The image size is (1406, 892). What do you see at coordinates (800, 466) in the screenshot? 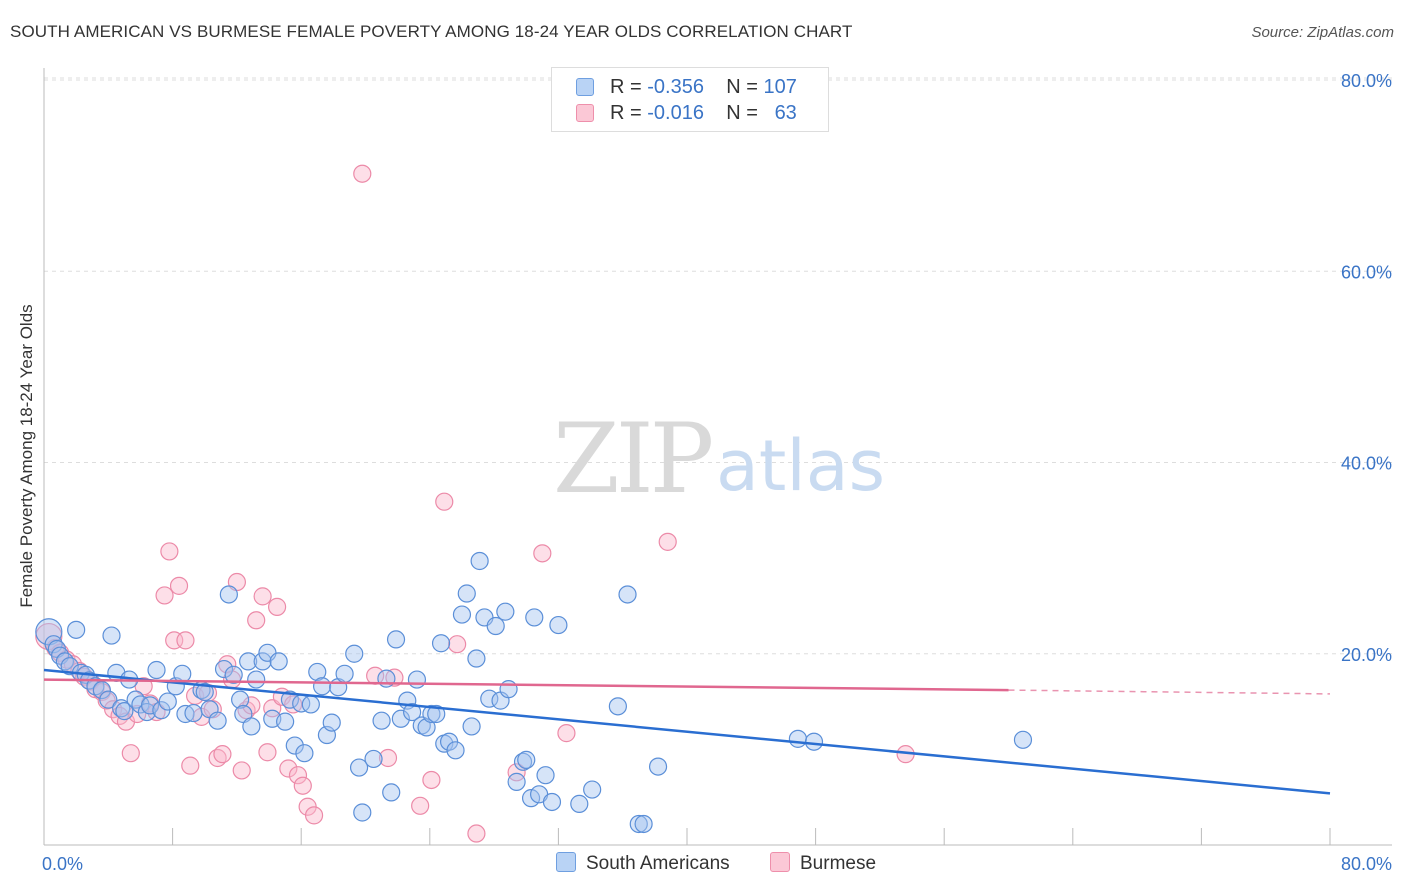
I see `watermark-atlas: atlas` at bounding box center [800, 466].